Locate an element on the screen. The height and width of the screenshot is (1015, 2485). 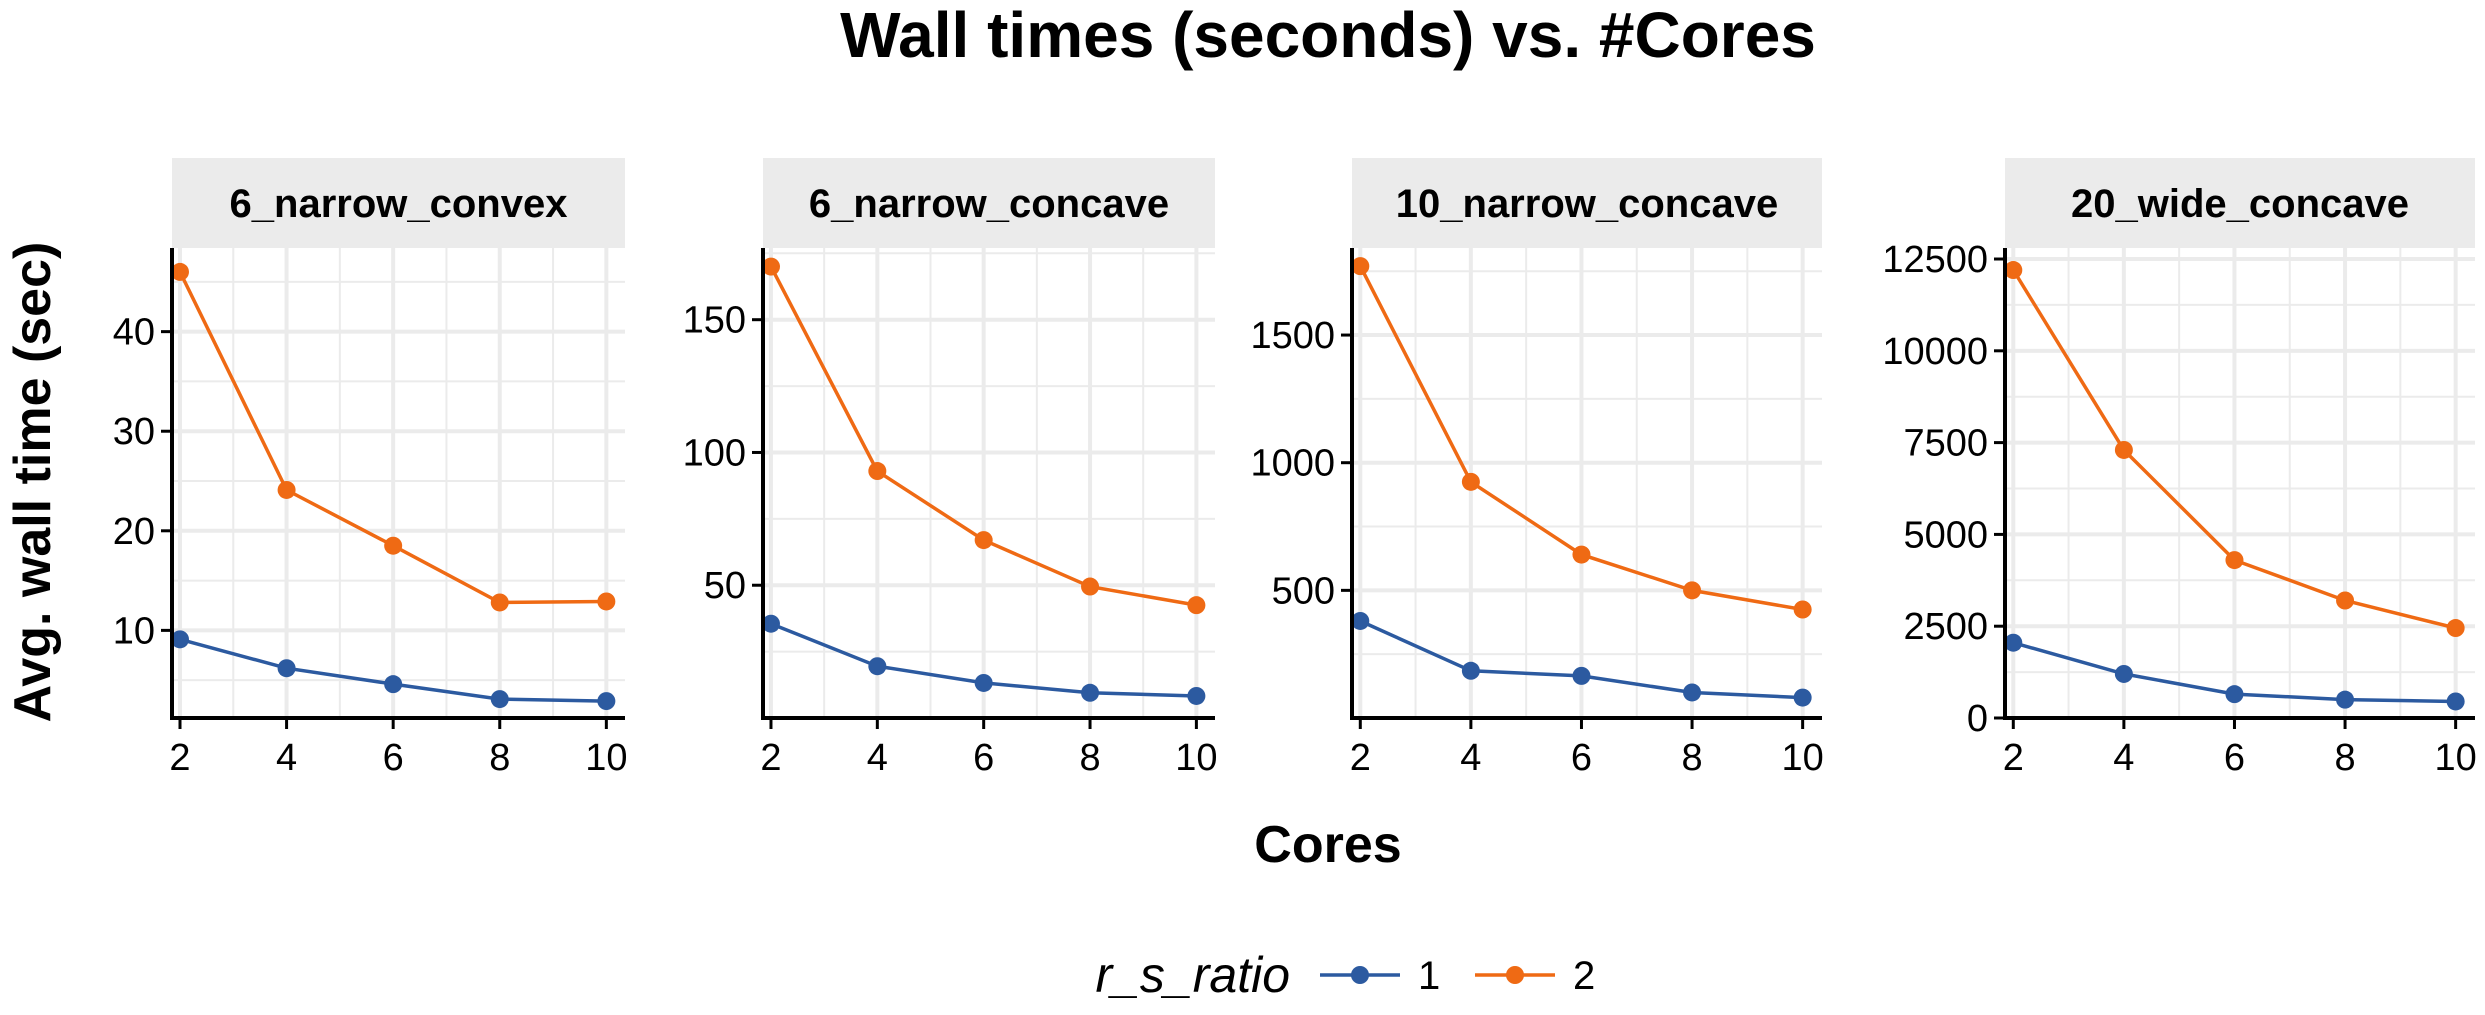
y-tick-label: 7500 is located at coordinates (1945, 444).